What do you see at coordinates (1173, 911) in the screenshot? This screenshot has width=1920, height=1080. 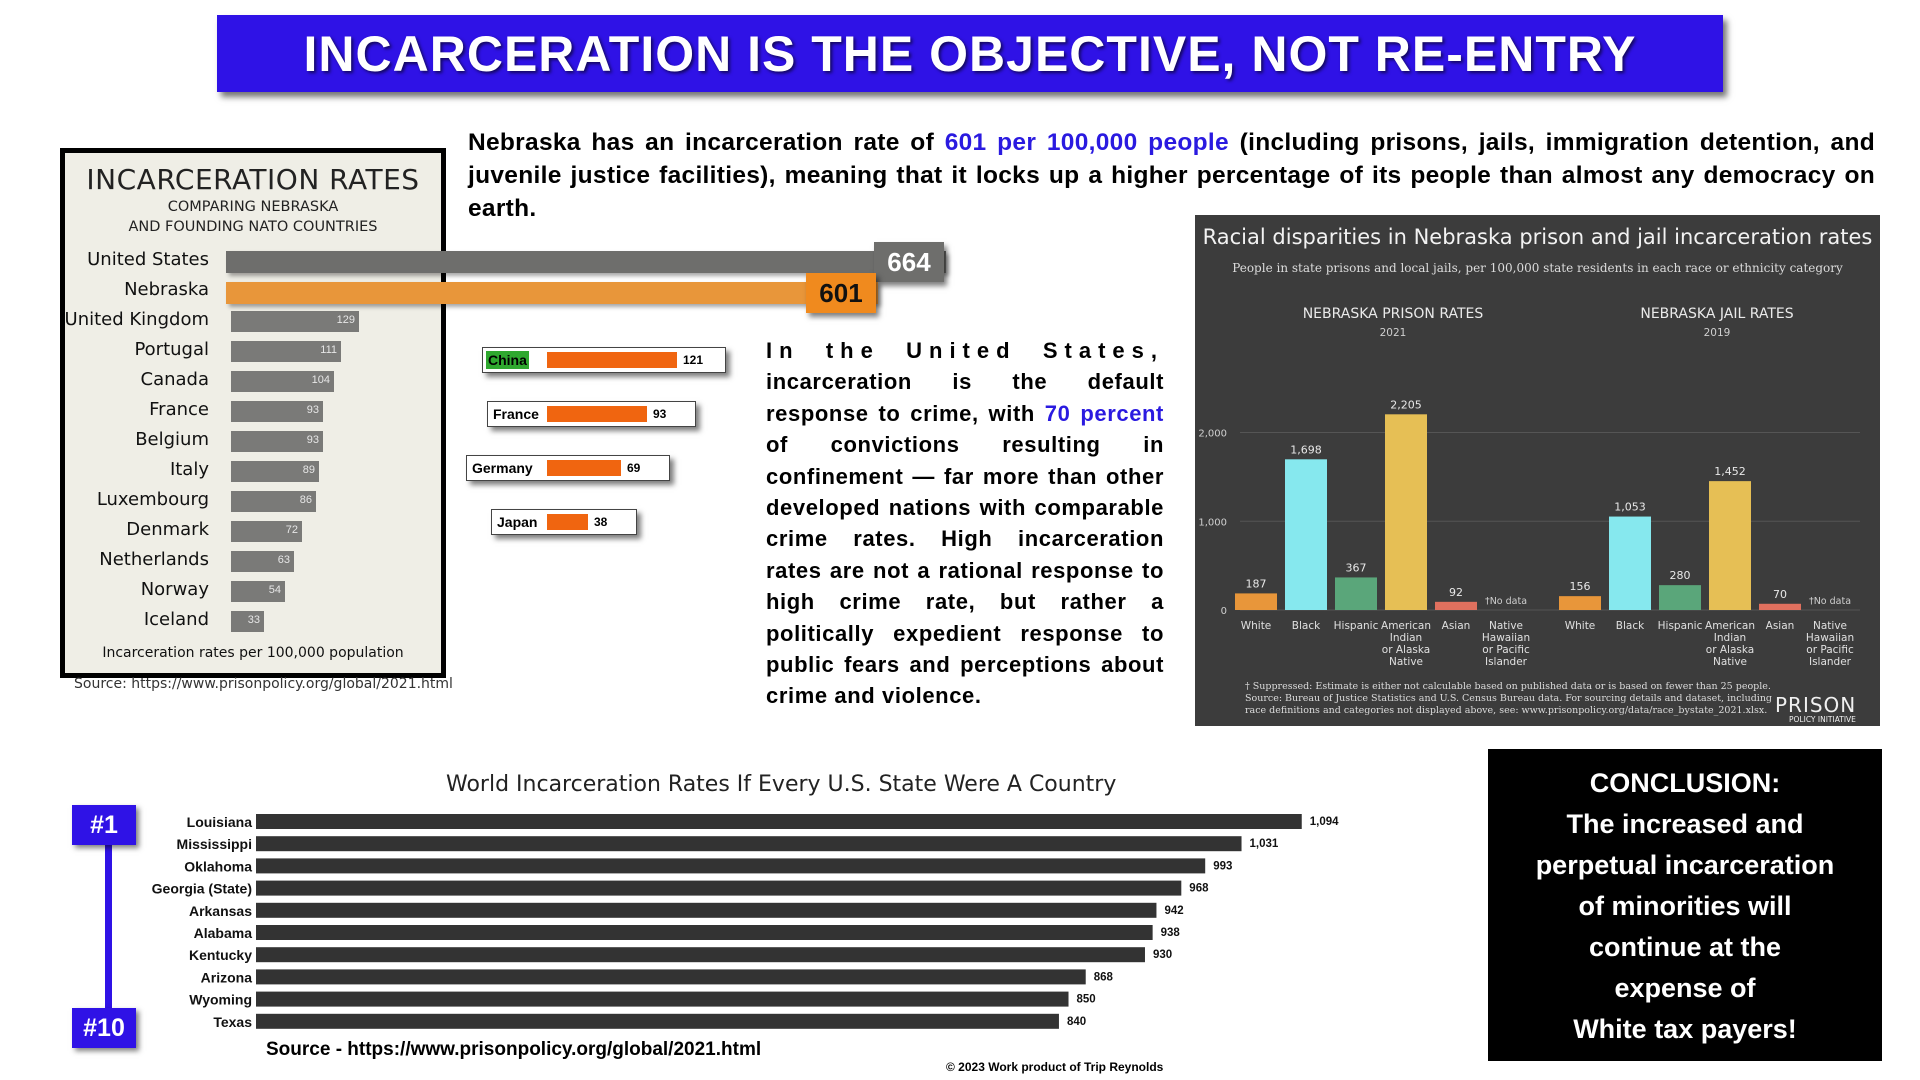 I see `state-value-arkansas: 942` at bounding box center [1173, 911].